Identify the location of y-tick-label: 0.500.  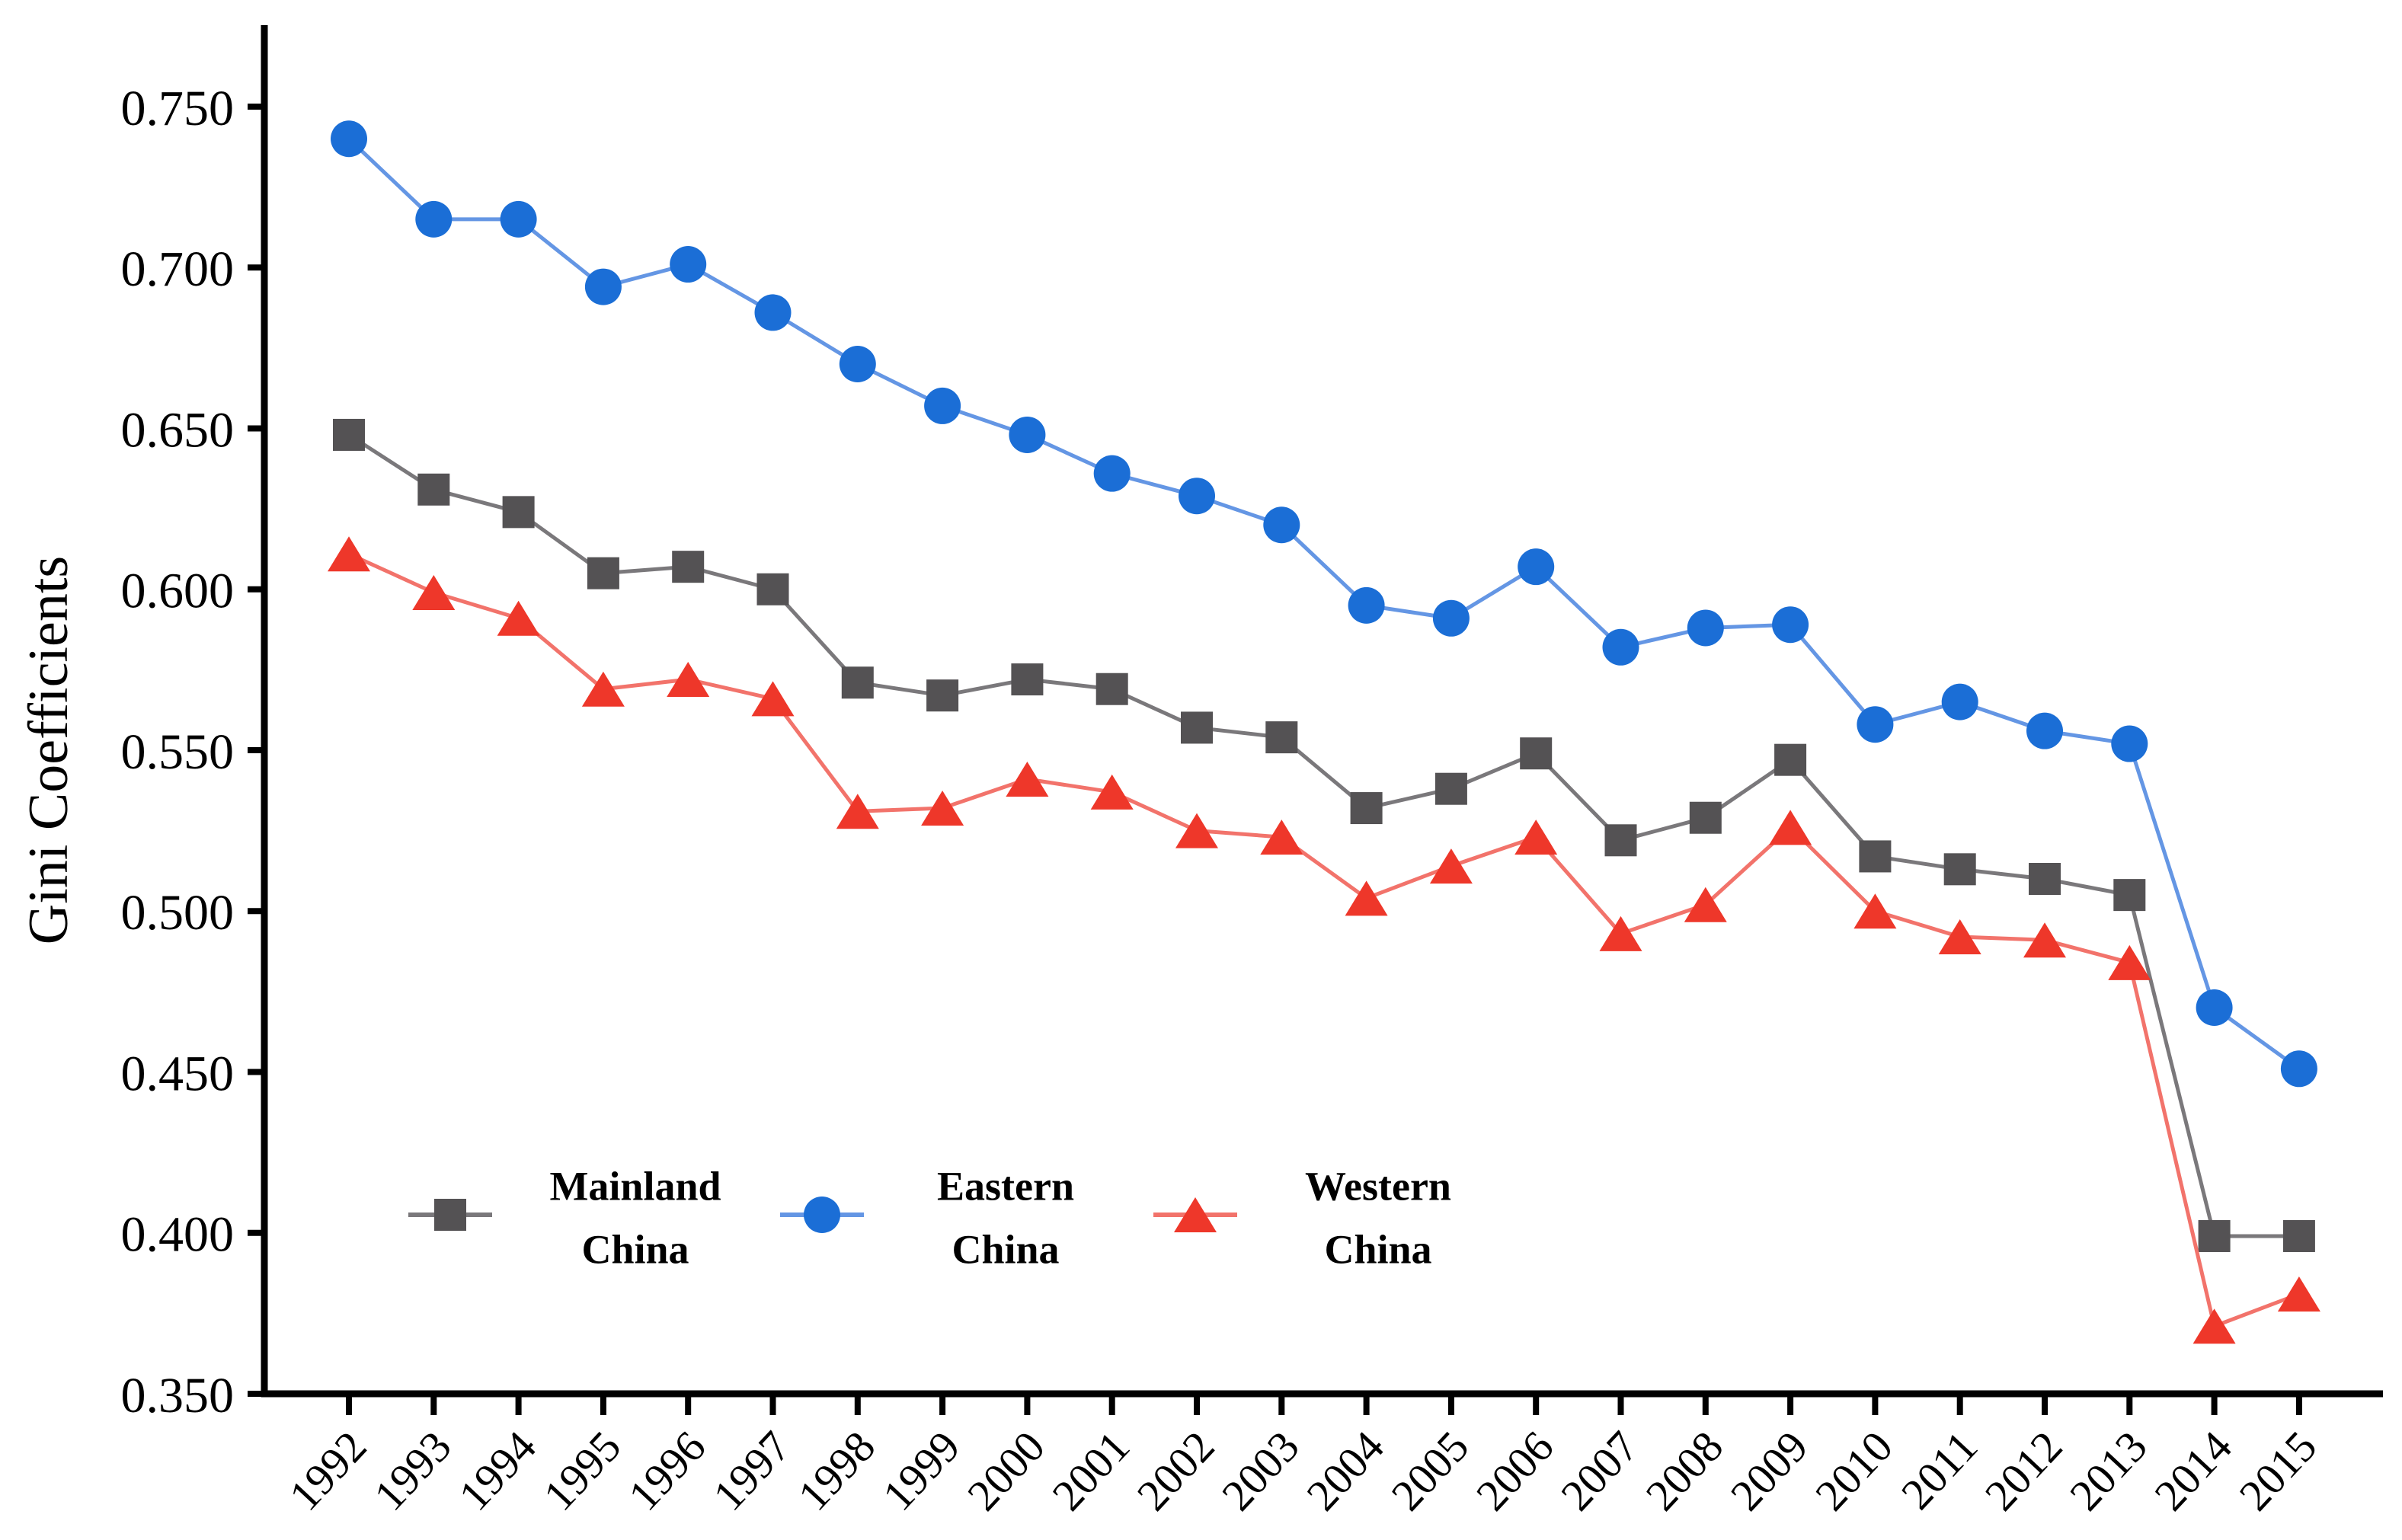
(178, 913).